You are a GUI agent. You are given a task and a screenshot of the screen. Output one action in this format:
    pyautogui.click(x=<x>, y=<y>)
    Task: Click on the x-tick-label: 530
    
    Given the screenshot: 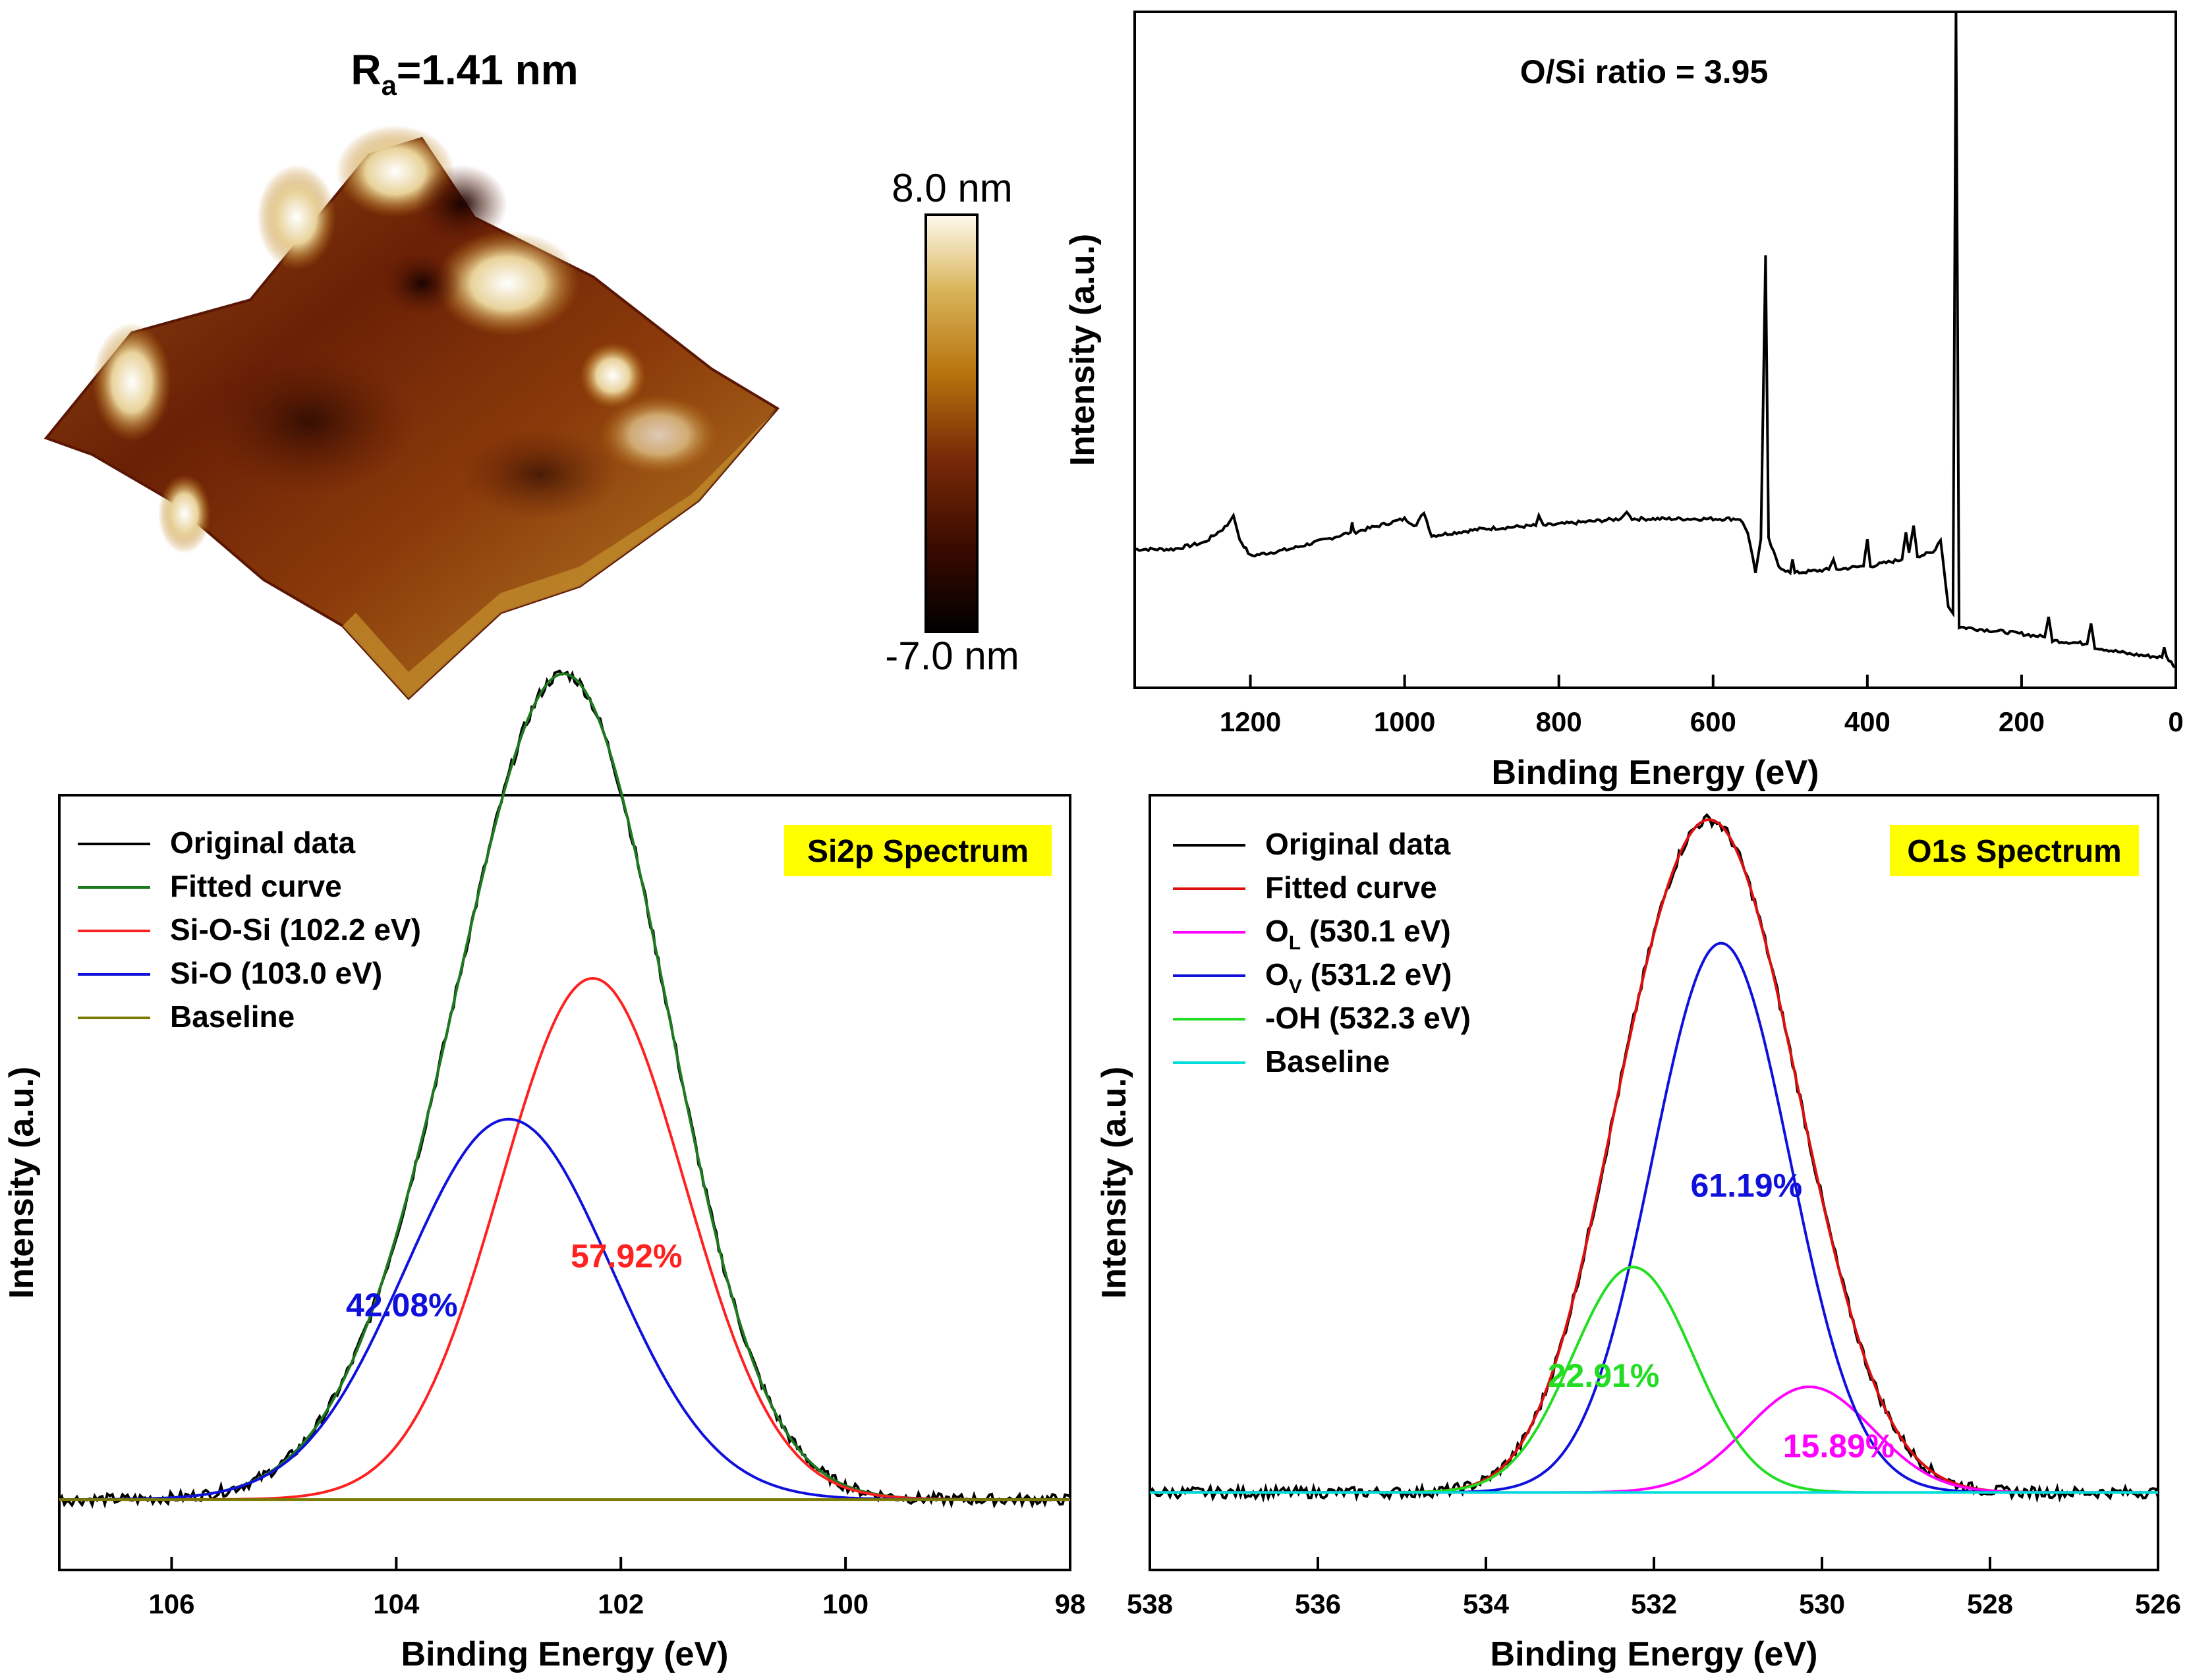 What is the action you would take?
    pyautogui.click(x=1822, y=1603)
    